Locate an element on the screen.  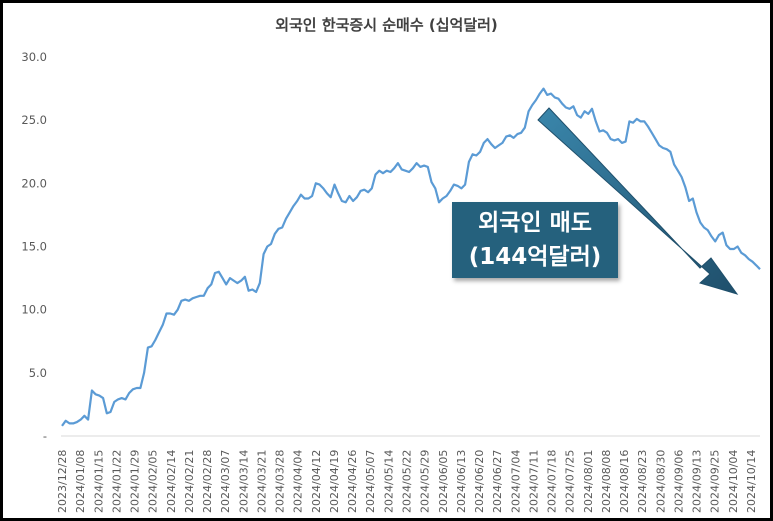
x-tick-label: 2024/04/26 is located at coordinates (352, 481).